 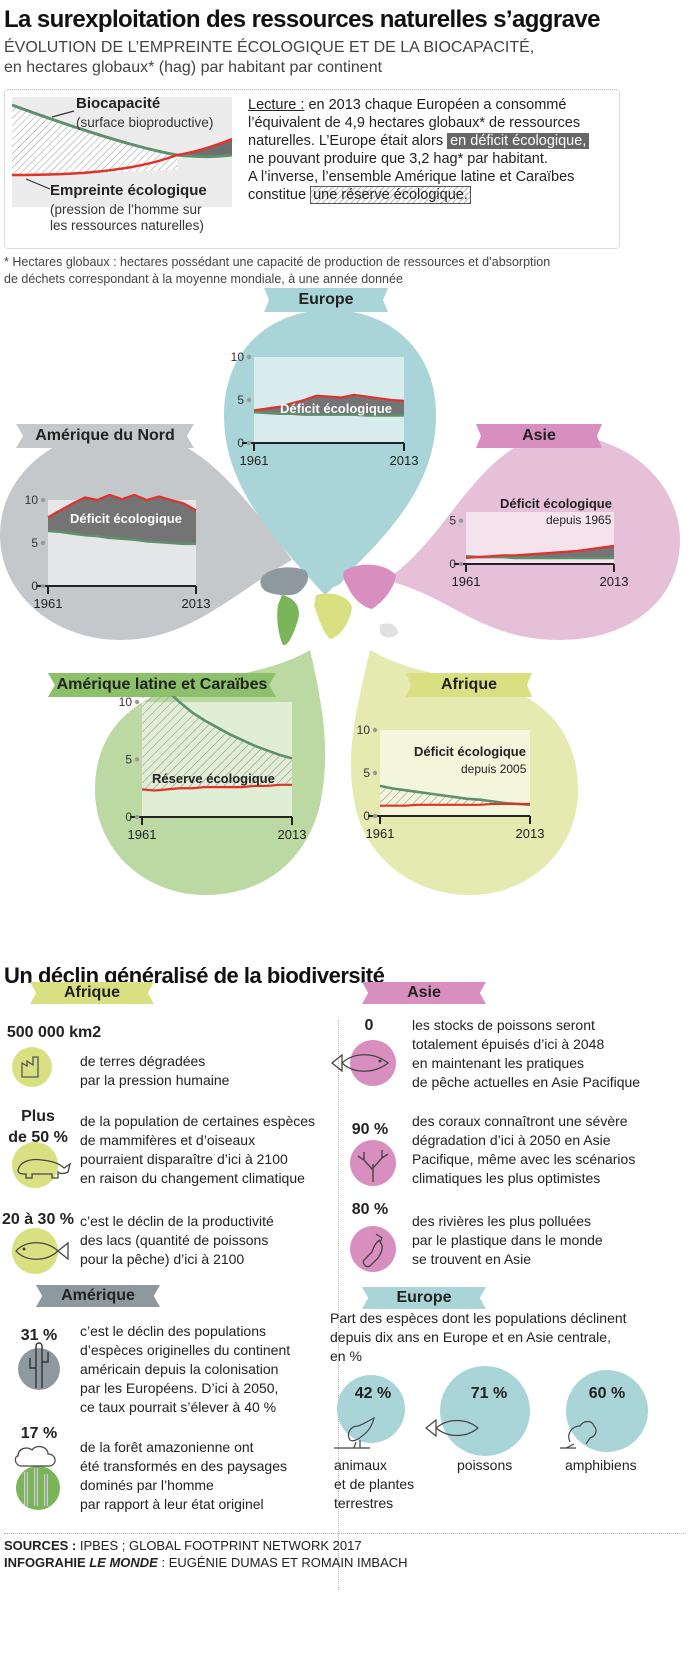 I want to click on text-line: en raison du changement climatique, so click(x=192, y=1178).